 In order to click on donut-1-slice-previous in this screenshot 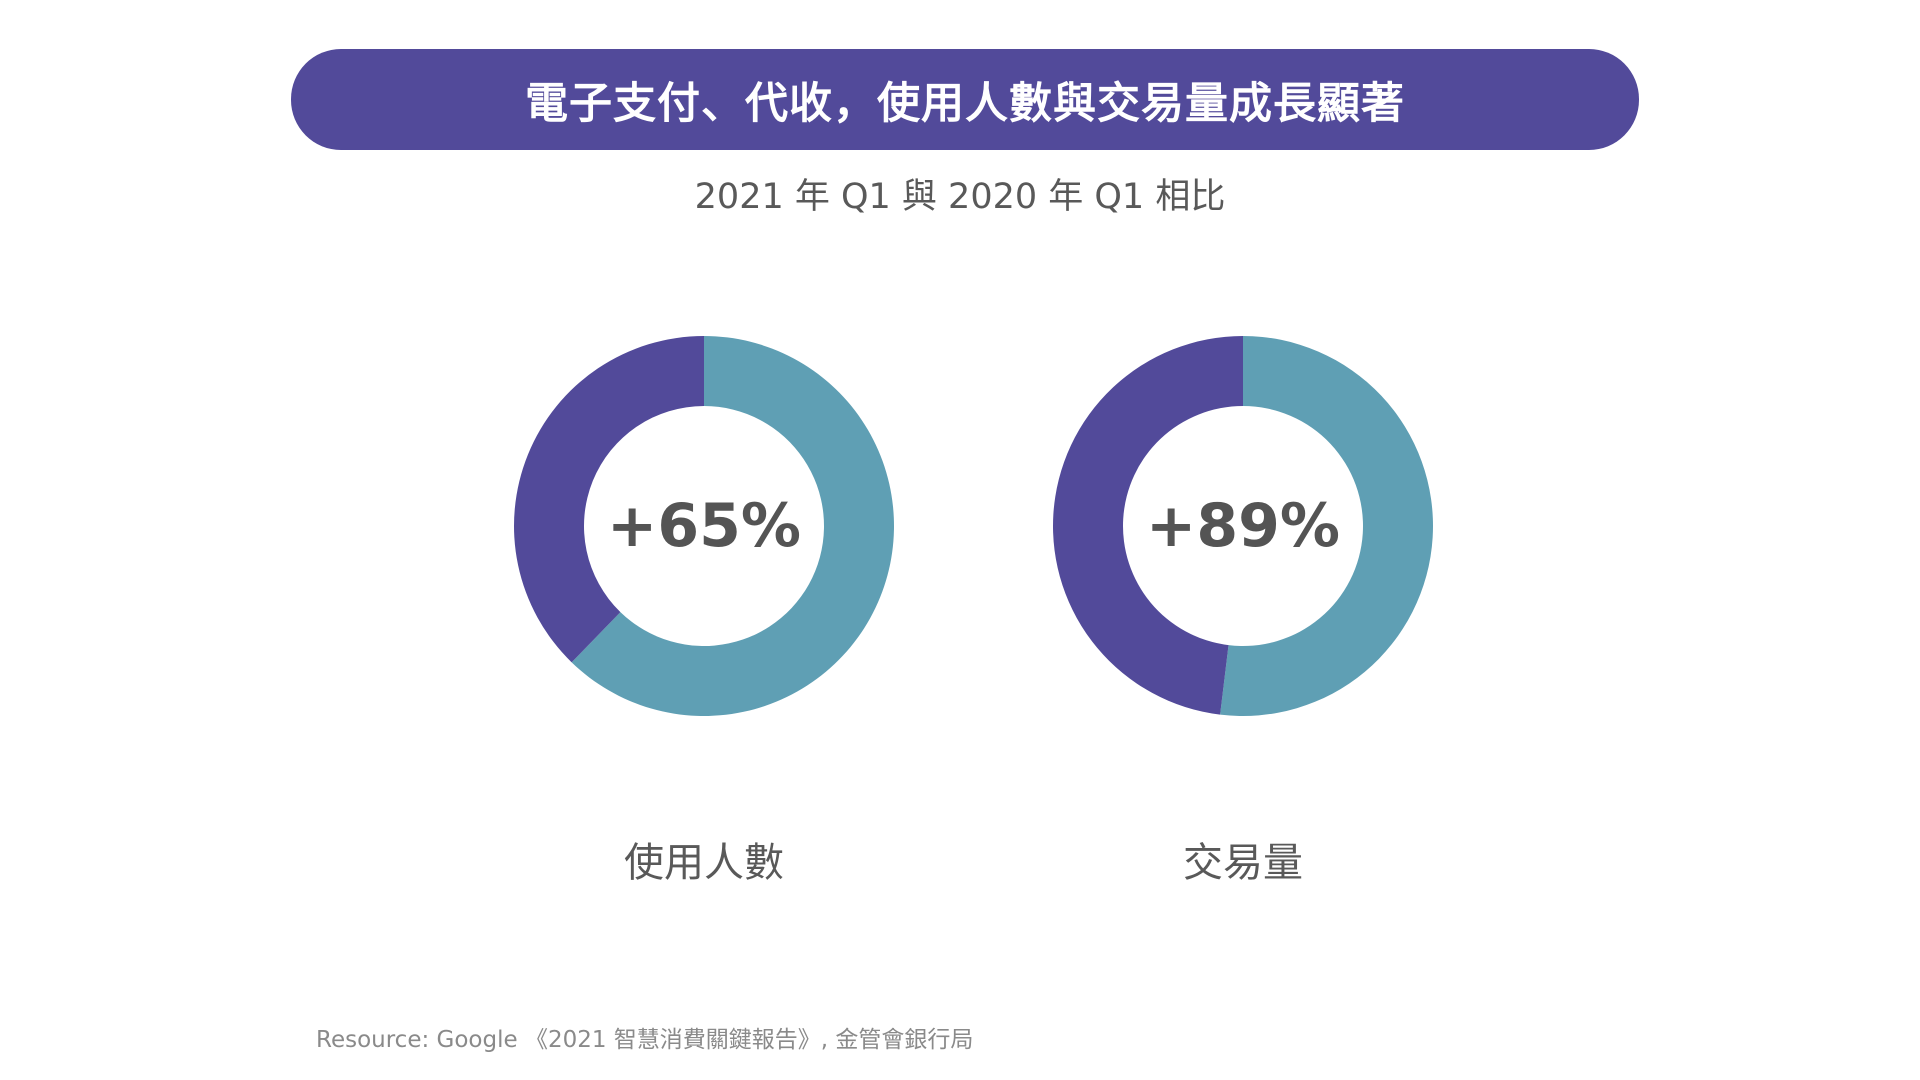, I will do `click(1148, 525)`.